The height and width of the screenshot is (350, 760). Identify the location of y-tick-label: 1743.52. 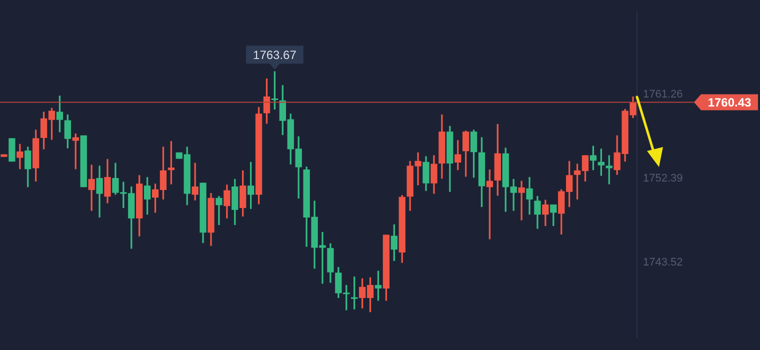
(663, 262).